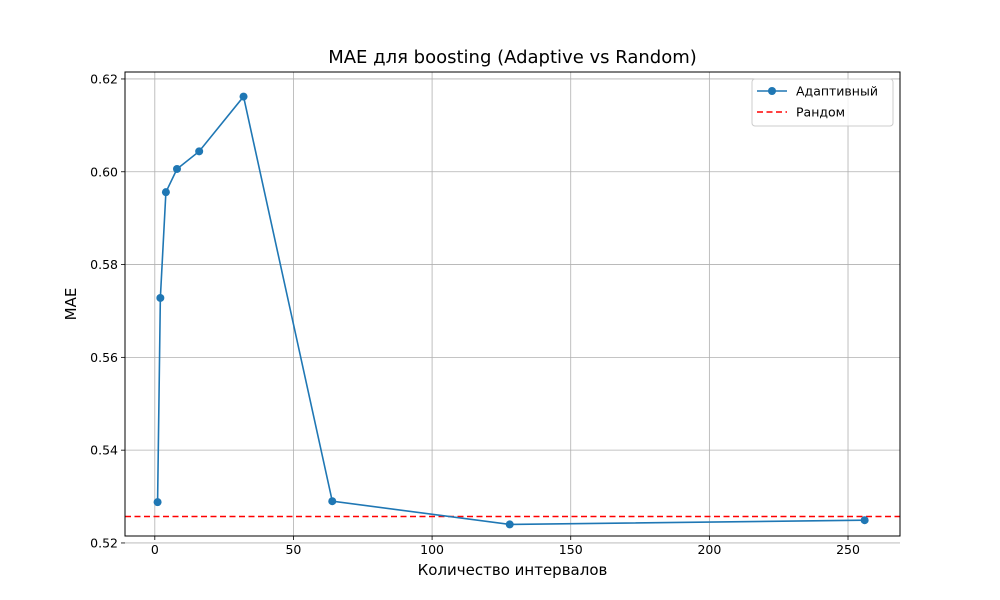 This screenshot has height=600, width=1000. I want to click on x-axis-label: Количество интервалов, so click(513, 570).